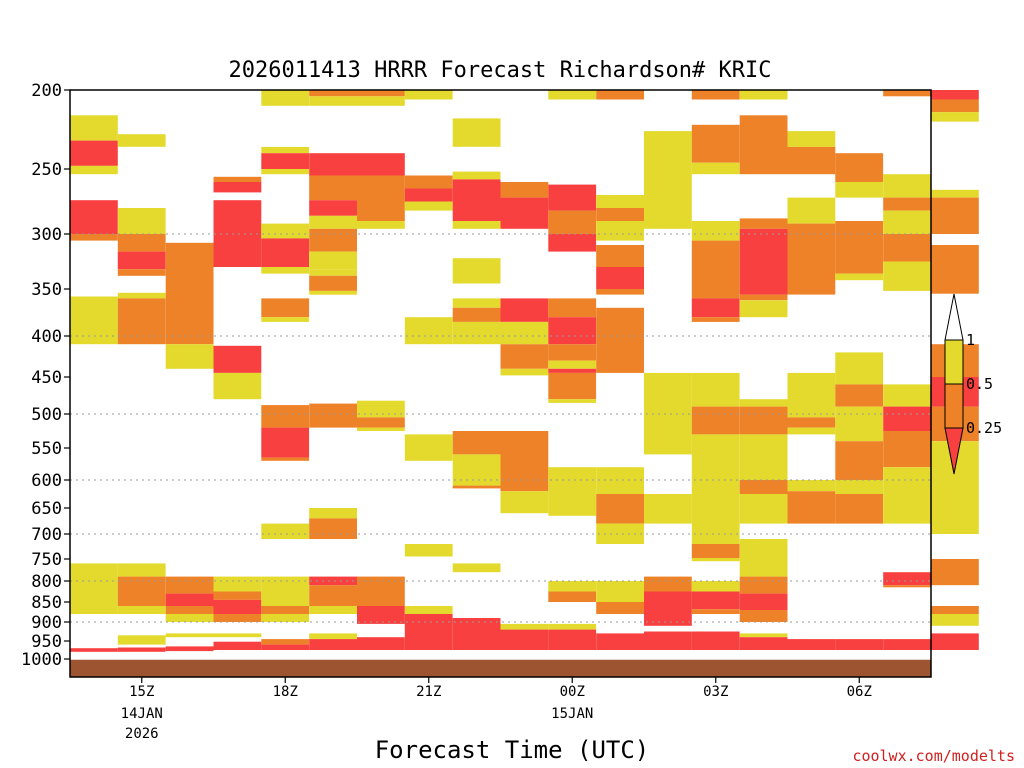 The image size is (1024, 768). Describe the element at coordinates (41, 660) in the screenshot. I see `y-tick-label: 1000` at that location.